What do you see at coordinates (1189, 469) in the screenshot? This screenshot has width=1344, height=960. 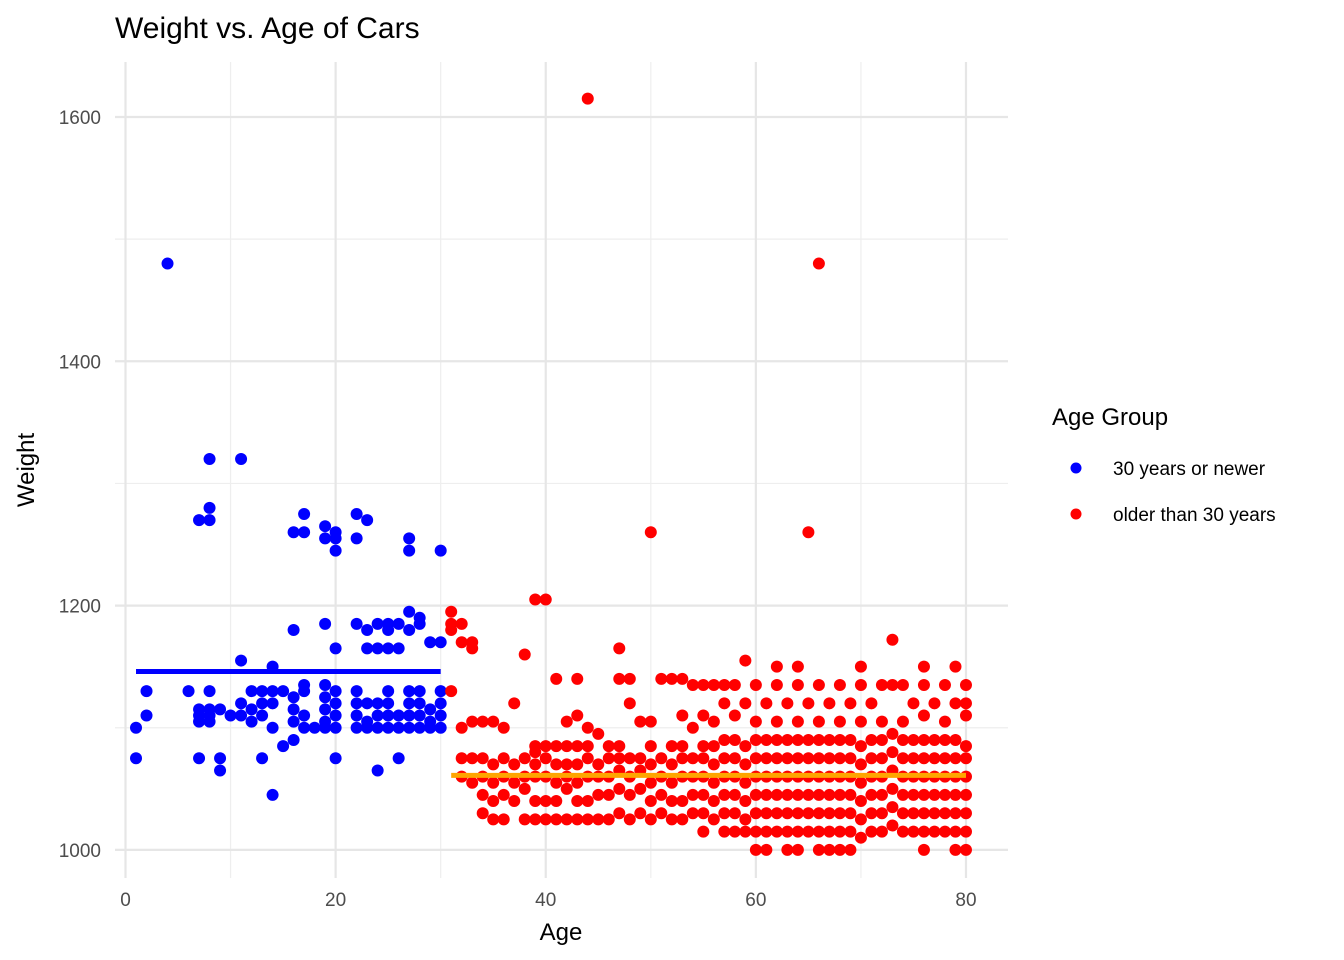 I see `legend-label-newer: 30 years or newer` at bounding box center [1189, 469].